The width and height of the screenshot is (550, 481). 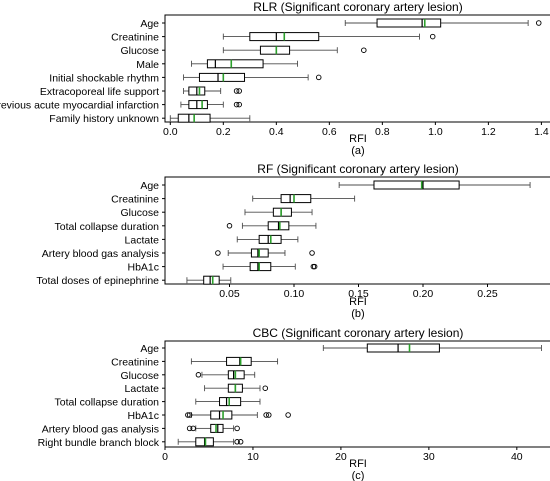 What do you see at coordinates (170, 132) in the screenshot?
I see `x-tick-label: 0.0` at bounding box center [170, 132].